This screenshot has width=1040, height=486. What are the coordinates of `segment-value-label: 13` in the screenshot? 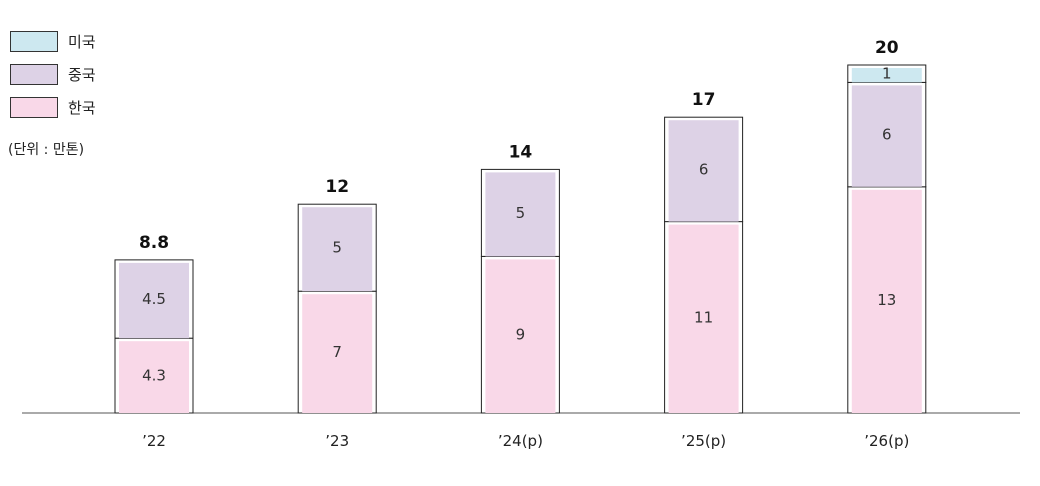 It's located at (886, 300).